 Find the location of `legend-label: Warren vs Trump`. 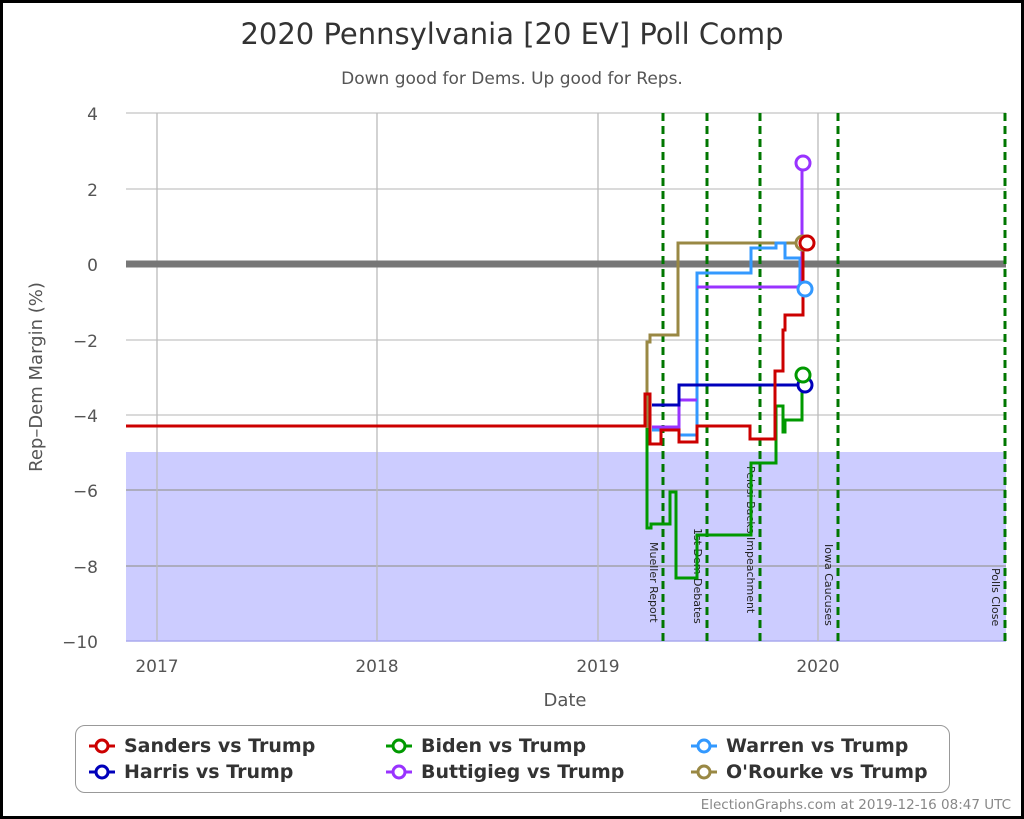

legend-label: Warren vs Trump is located at coordinates (817, 746).